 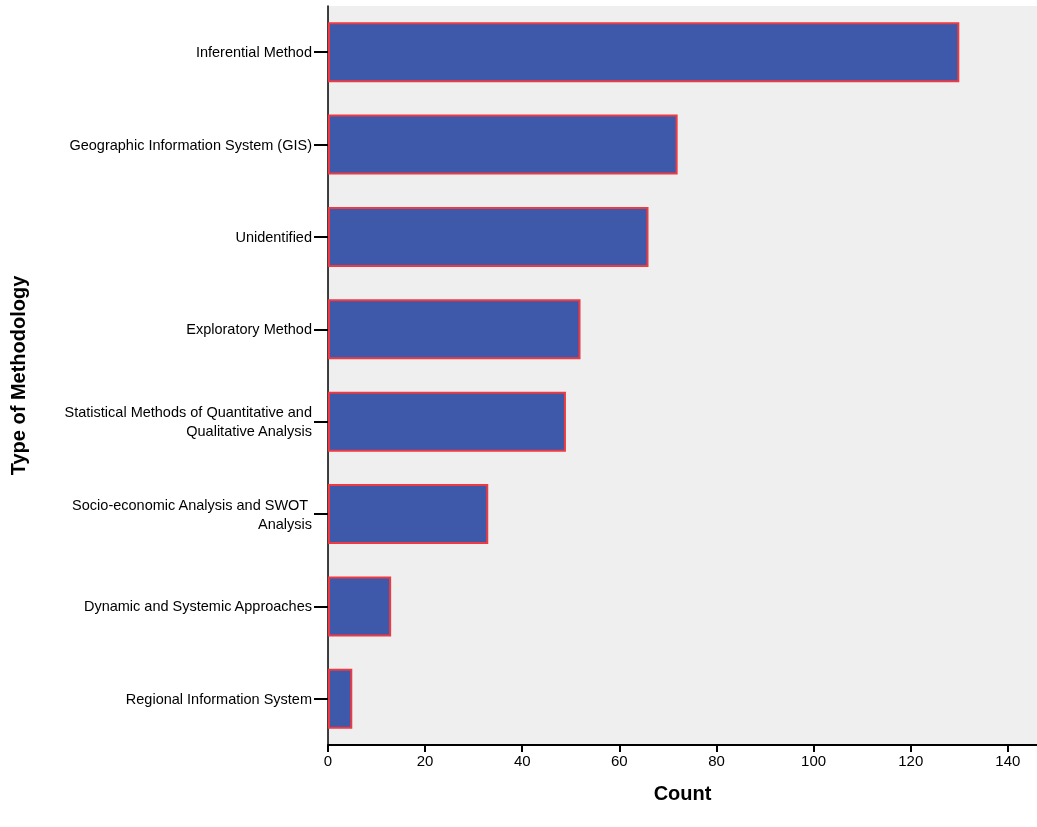 What do you see at coordinates (1008, 760) in the screenshot?
I see `x-tick-label: 140` at bounding box center [1008, 760].